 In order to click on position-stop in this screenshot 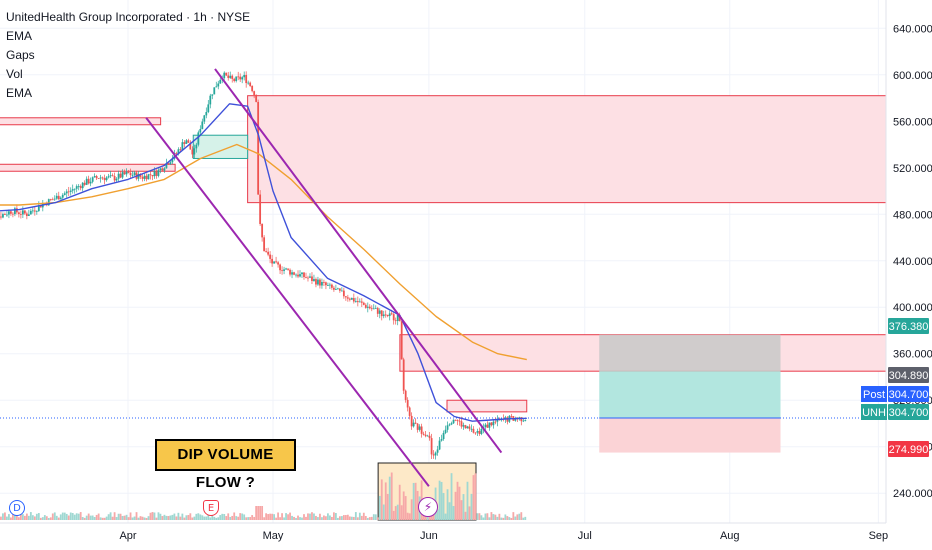, I will do `click(690, 435)`.